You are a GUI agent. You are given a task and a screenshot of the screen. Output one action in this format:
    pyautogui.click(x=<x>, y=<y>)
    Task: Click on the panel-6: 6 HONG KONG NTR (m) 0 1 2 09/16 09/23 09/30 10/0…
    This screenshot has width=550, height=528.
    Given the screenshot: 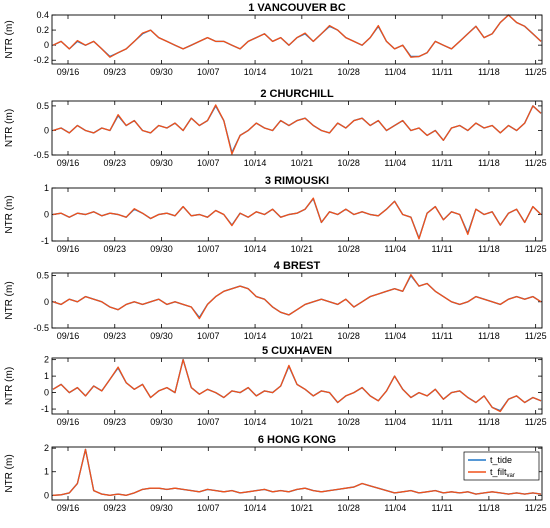 What is the action you would take?
    pyautogui.click(x=275, y=473)
    